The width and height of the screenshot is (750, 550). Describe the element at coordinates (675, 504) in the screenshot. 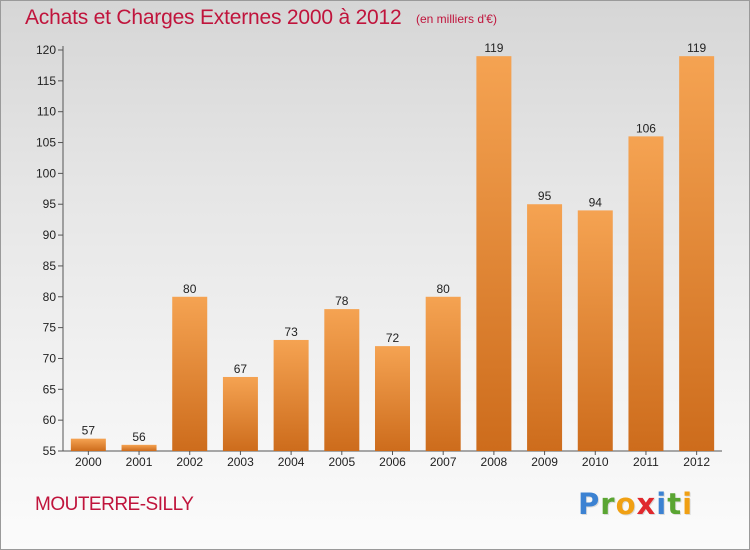

I see `logo-letter: t` at that location.